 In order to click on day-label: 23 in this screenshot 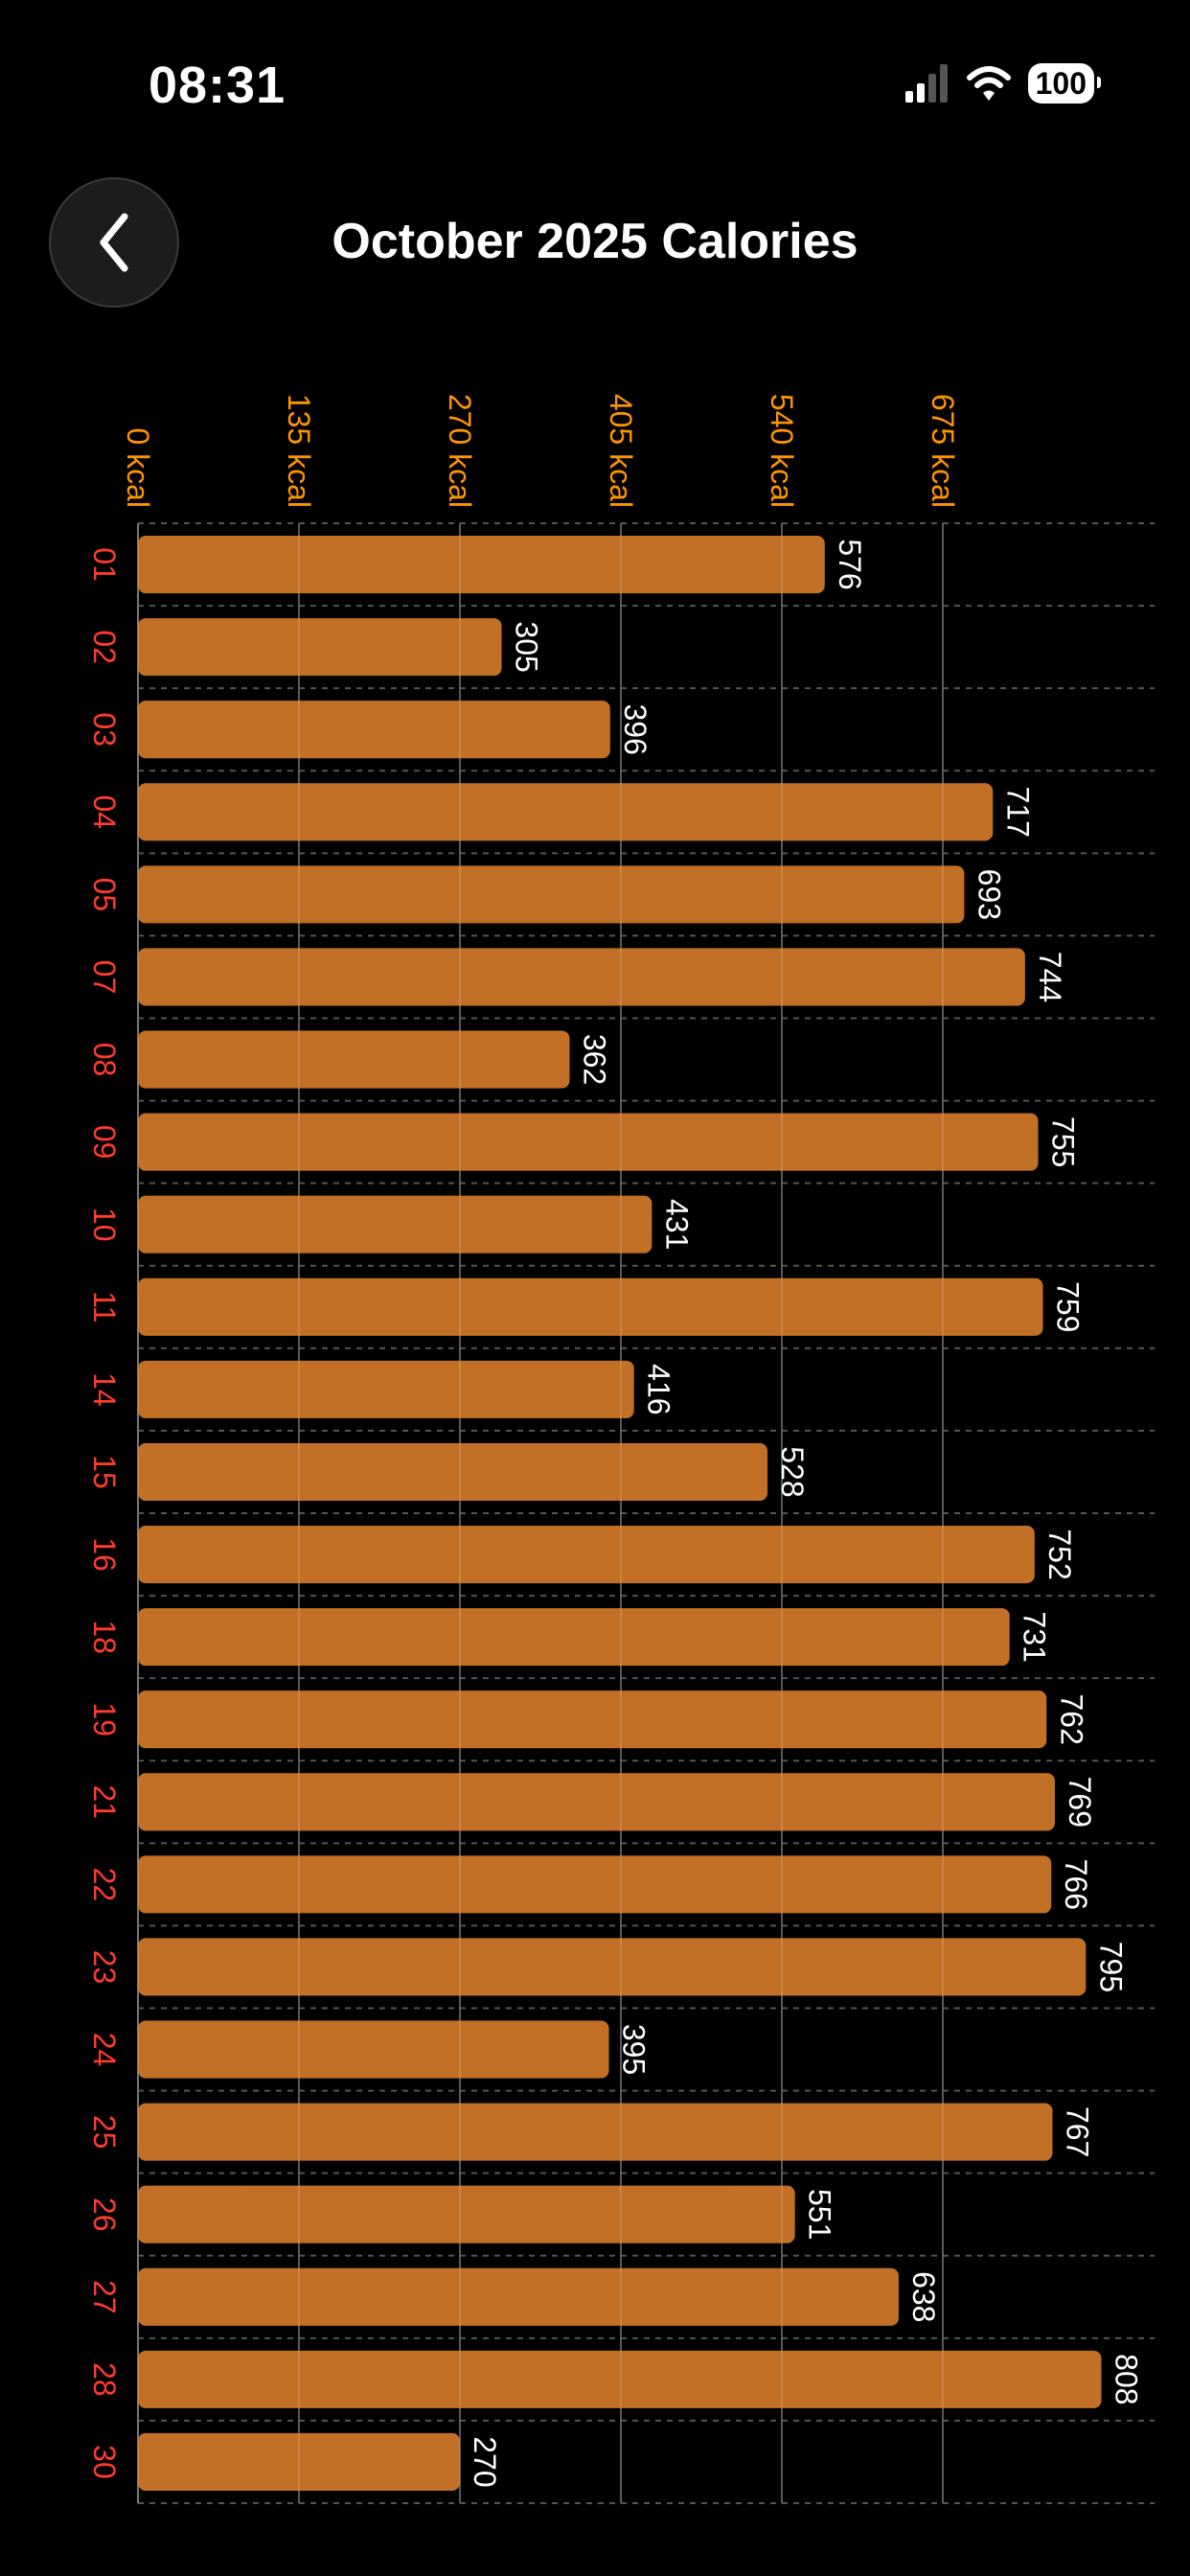, I will do `click(105, 1967)`.